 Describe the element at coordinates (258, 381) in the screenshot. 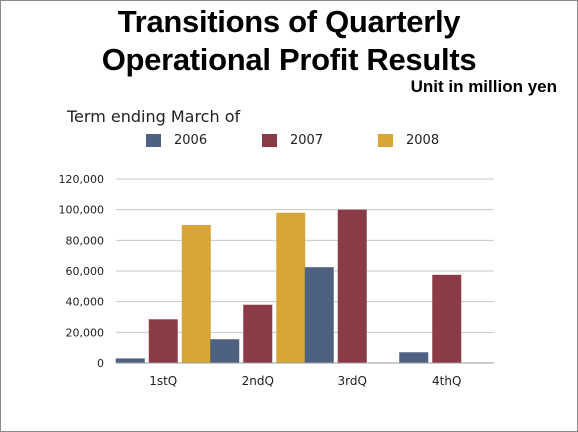

I see `x-tick-label: 2ndQ` at that location.